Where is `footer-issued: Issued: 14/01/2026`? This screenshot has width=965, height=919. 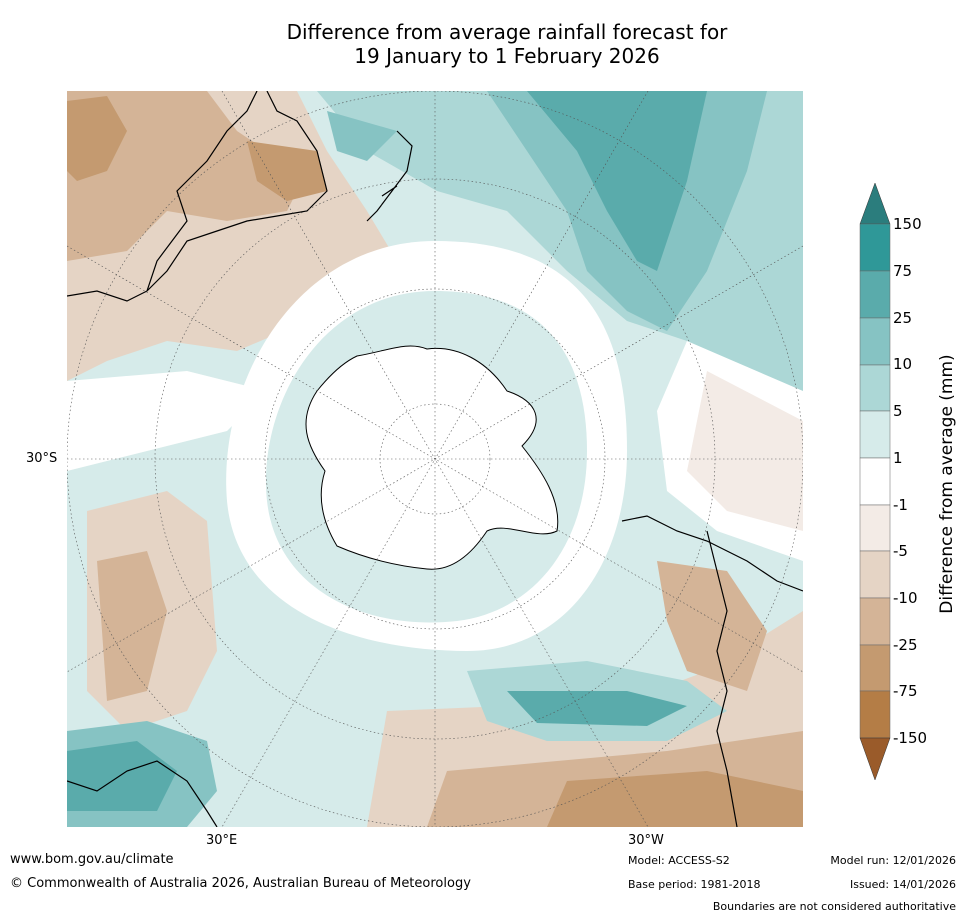
footer-issued: Issued: 14/01/2026 is located at coordinates (902, 884).